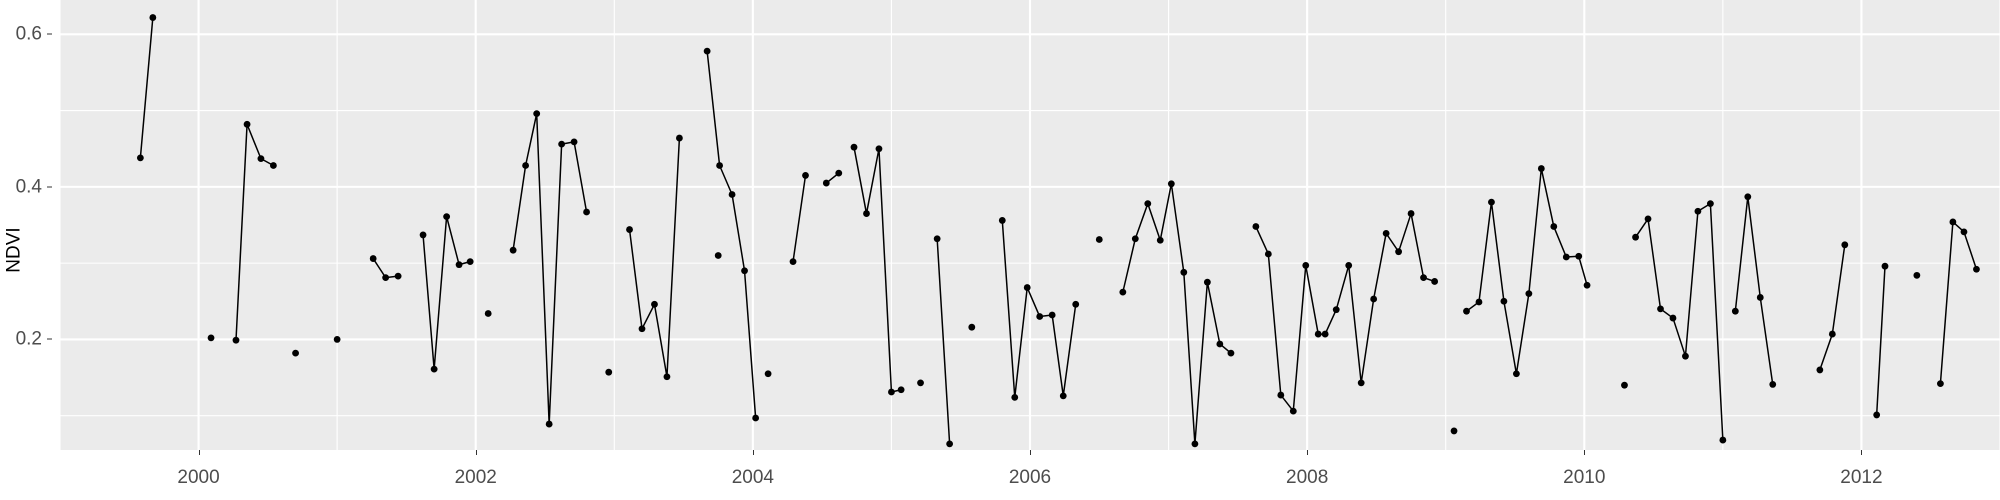  What do you see at coordinates (1584, 477) in the screenshot?
I see `x-axis-tick-label: 2010` at bounding box center [1584, 477].